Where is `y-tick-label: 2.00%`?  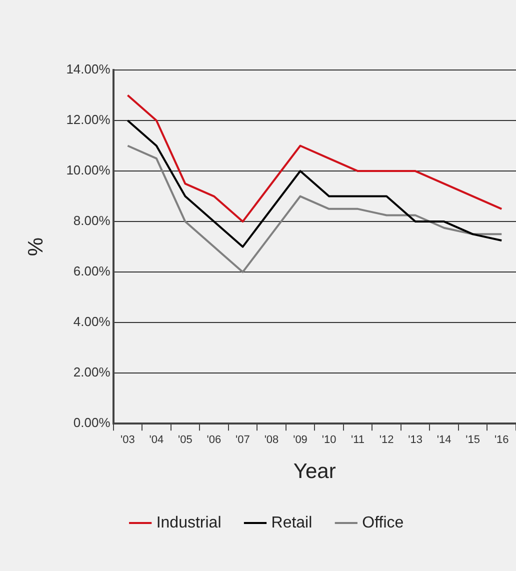
y-tick-label: 2.00% is located at coordinates (92, 372).